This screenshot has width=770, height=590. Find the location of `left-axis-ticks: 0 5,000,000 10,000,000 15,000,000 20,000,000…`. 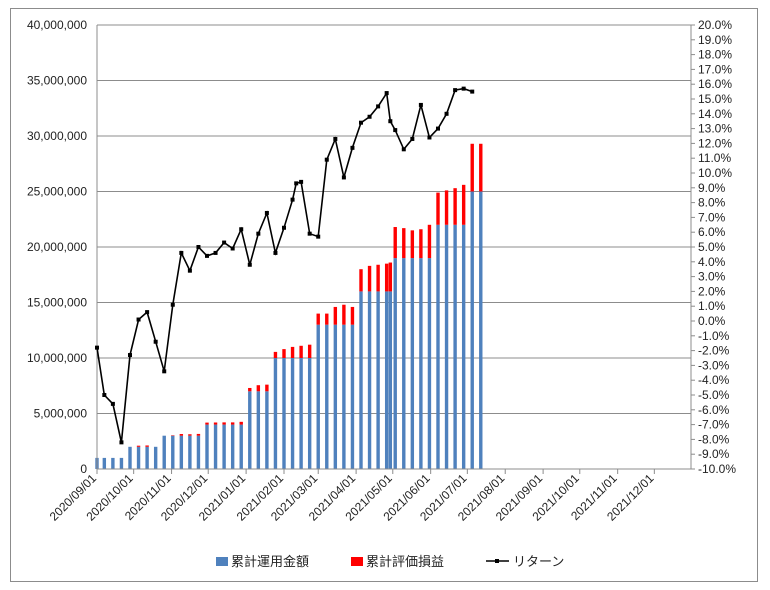

left-axis-ticks: 0 5,000,000 10,000,000 15,000,000 20,000,000… is located at coordinates (57, 247).